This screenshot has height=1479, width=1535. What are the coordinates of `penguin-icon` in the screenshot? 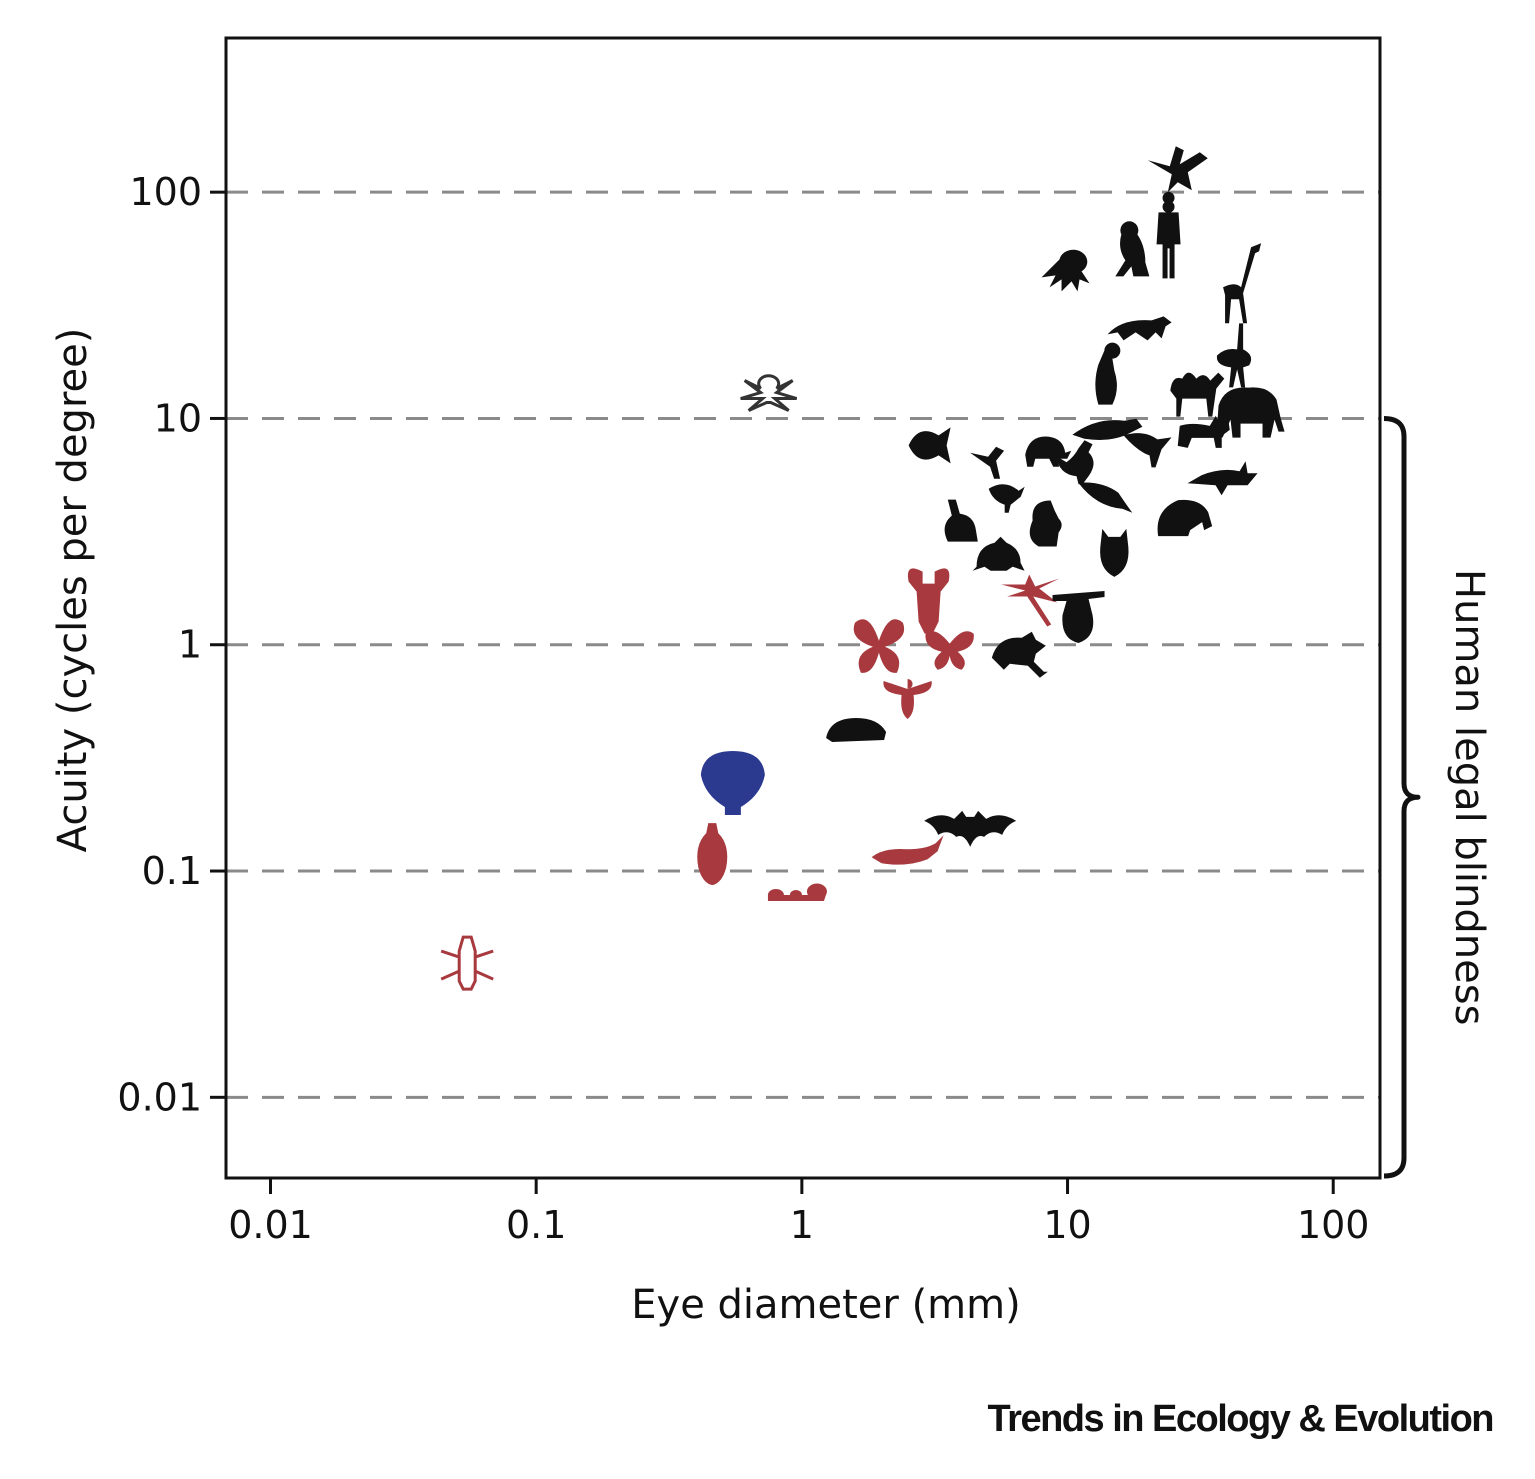 It's located at (1108, 373).